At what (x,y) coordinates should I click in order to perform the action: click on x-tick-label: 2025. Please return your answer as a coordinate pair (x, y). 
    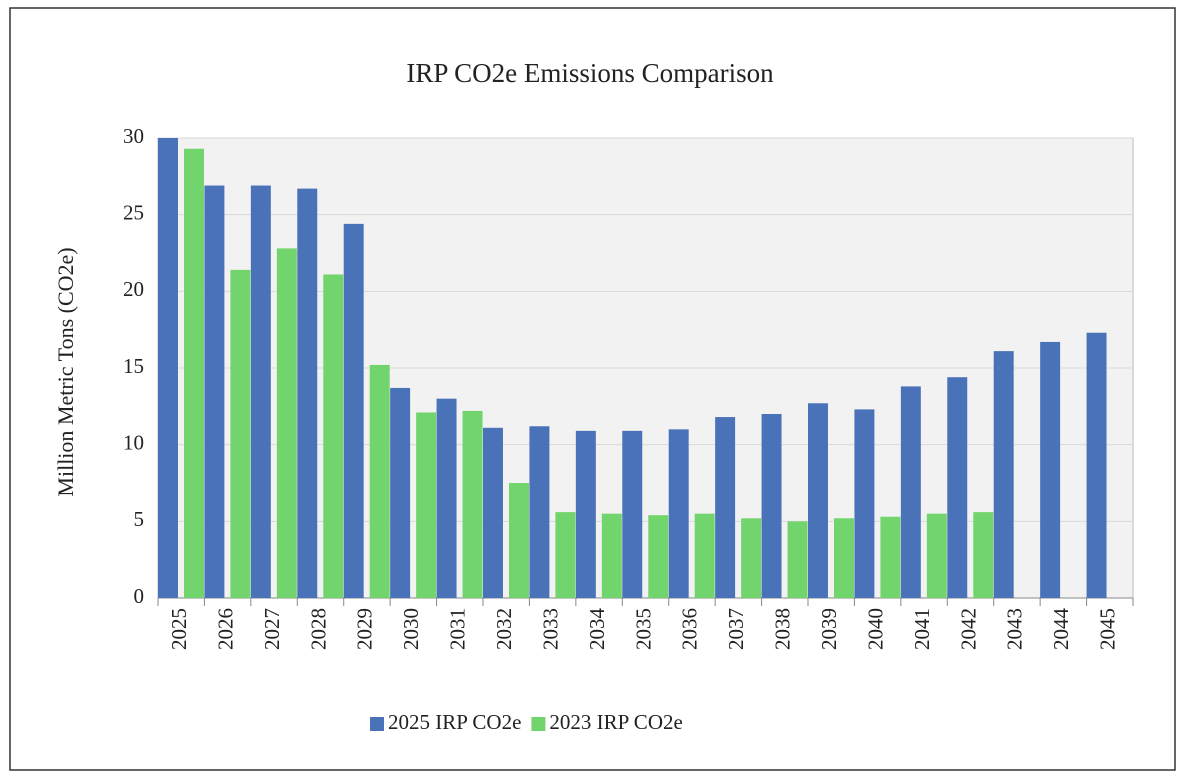
    Looking at the image, I should click on (179, 629).